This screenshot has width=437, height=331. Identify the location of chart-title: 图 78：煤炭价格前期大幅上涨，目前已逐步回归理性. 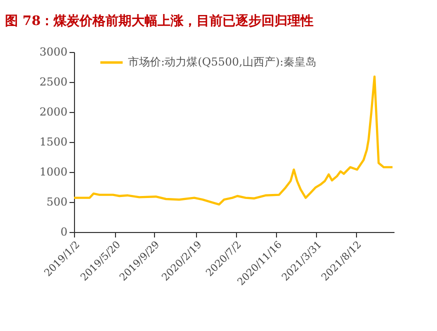
(159, 21).